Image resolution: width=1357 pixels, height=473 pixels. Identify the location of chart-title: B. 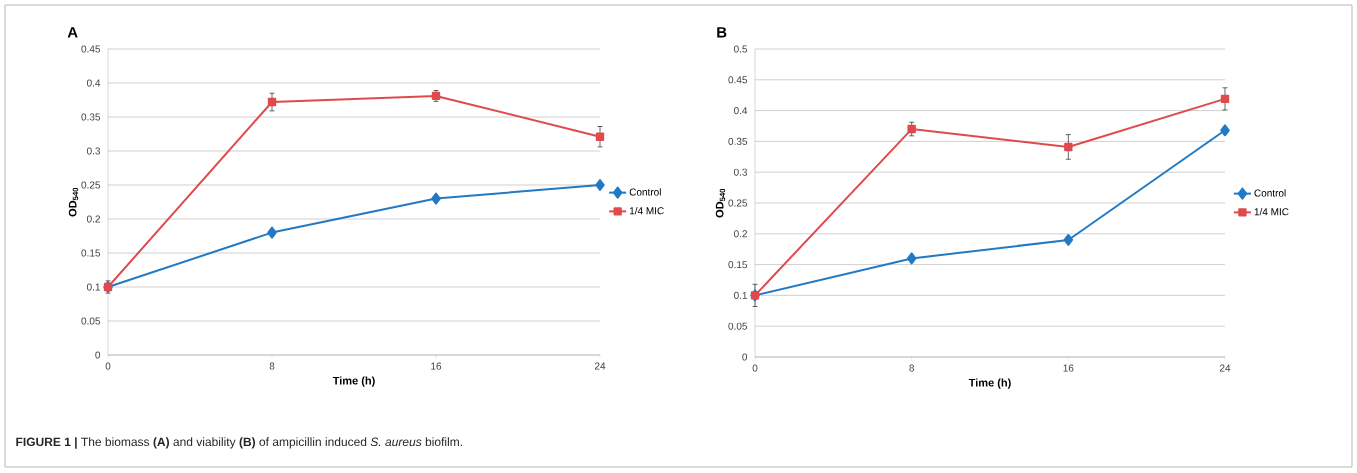
(722, 32).